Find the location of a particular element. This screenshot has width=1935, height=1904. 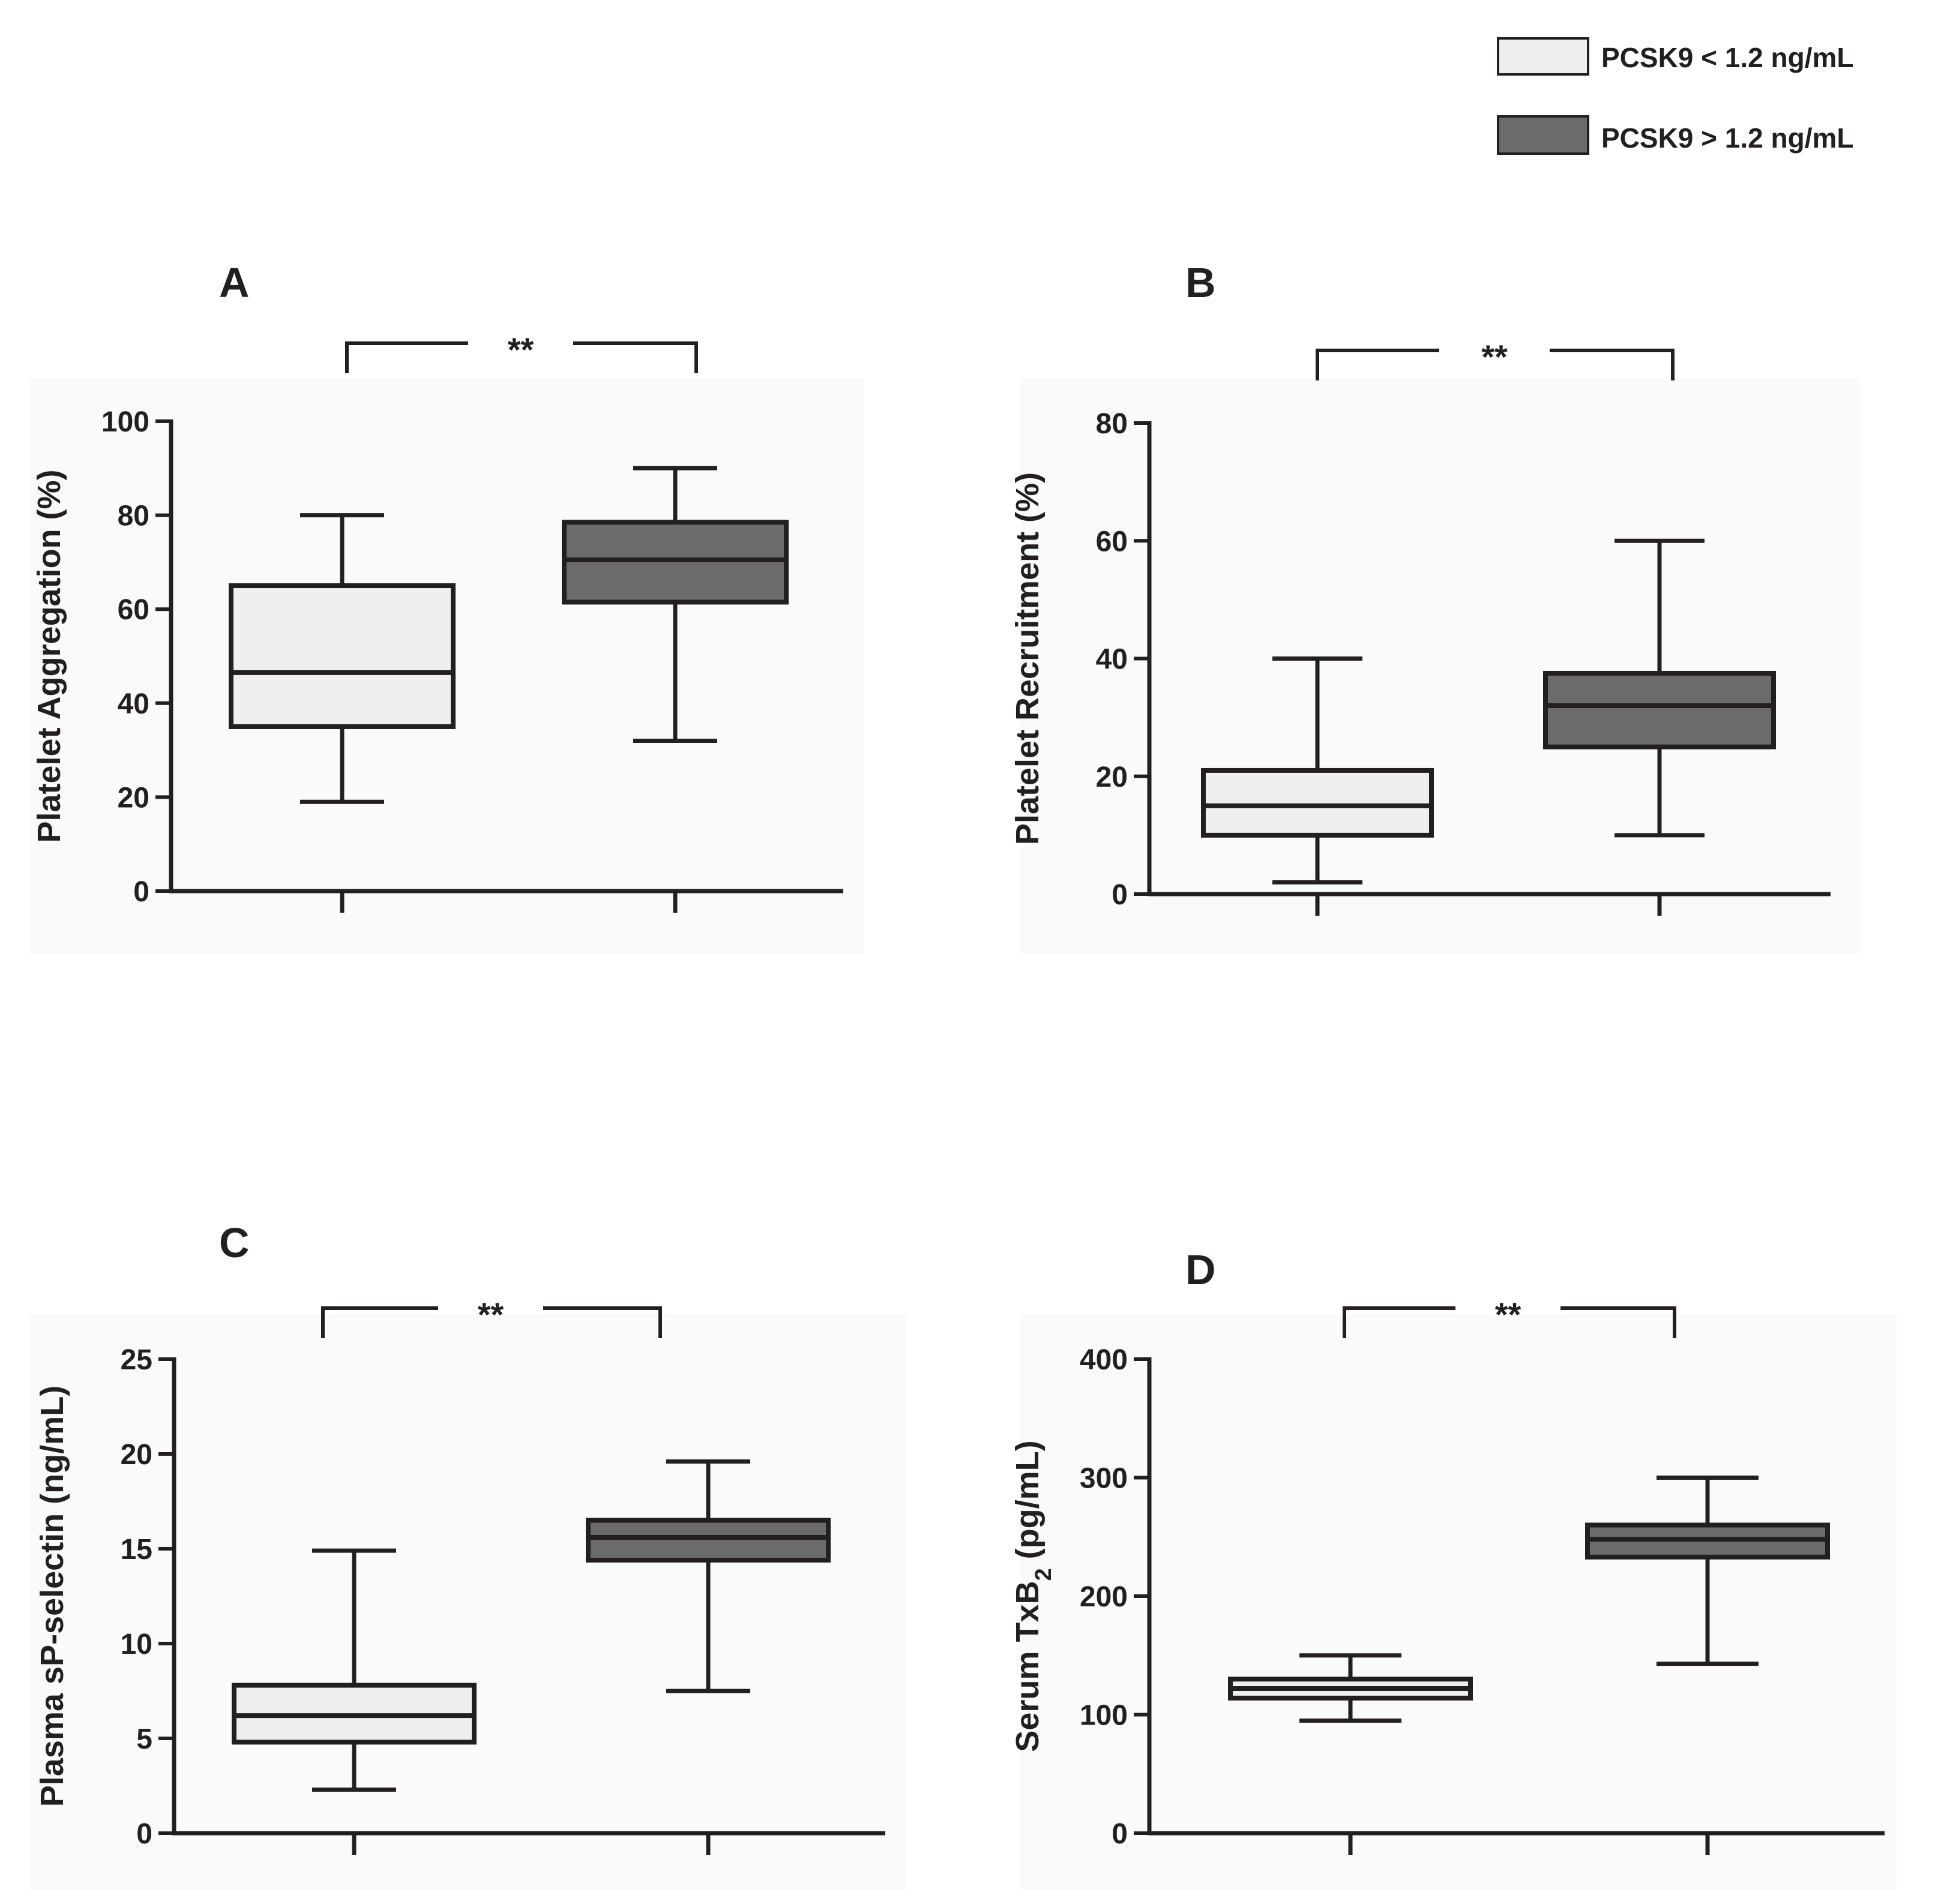

y-axis-title-text: Plasma sP-selectin (ng/mL) is located at coordinates (52, 1596).